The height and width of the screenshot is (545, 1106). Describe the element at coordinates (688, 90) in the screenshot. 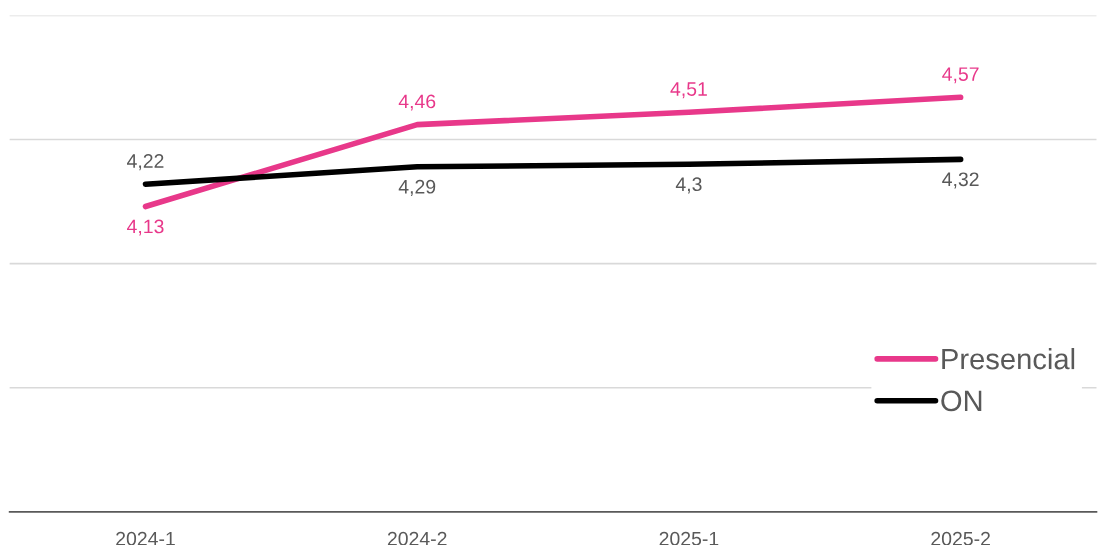

I see `data-label: 4,51` at that location.